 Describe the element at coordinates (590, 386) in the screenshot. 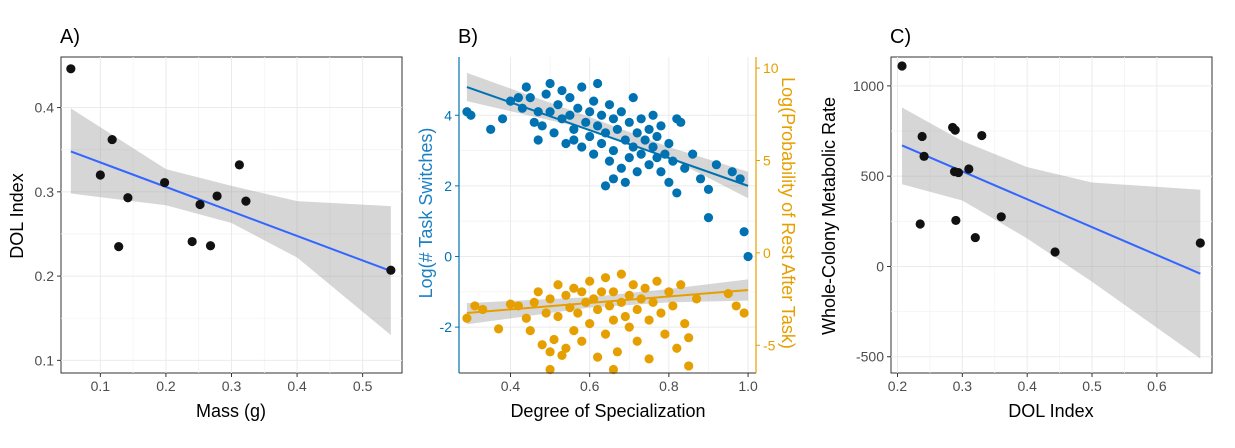

I see `x-tick-label: 0.6` at that location.